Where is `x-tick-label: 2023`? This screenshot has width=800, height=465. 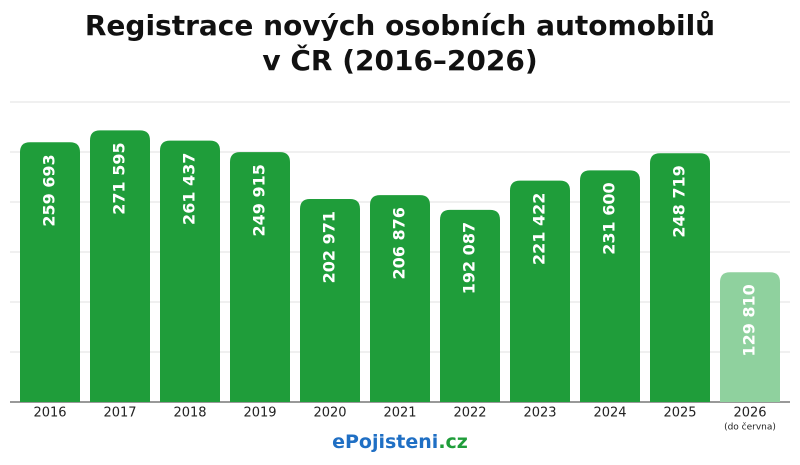 x-tick-label: 2023 is located at coordinates (539, 413).